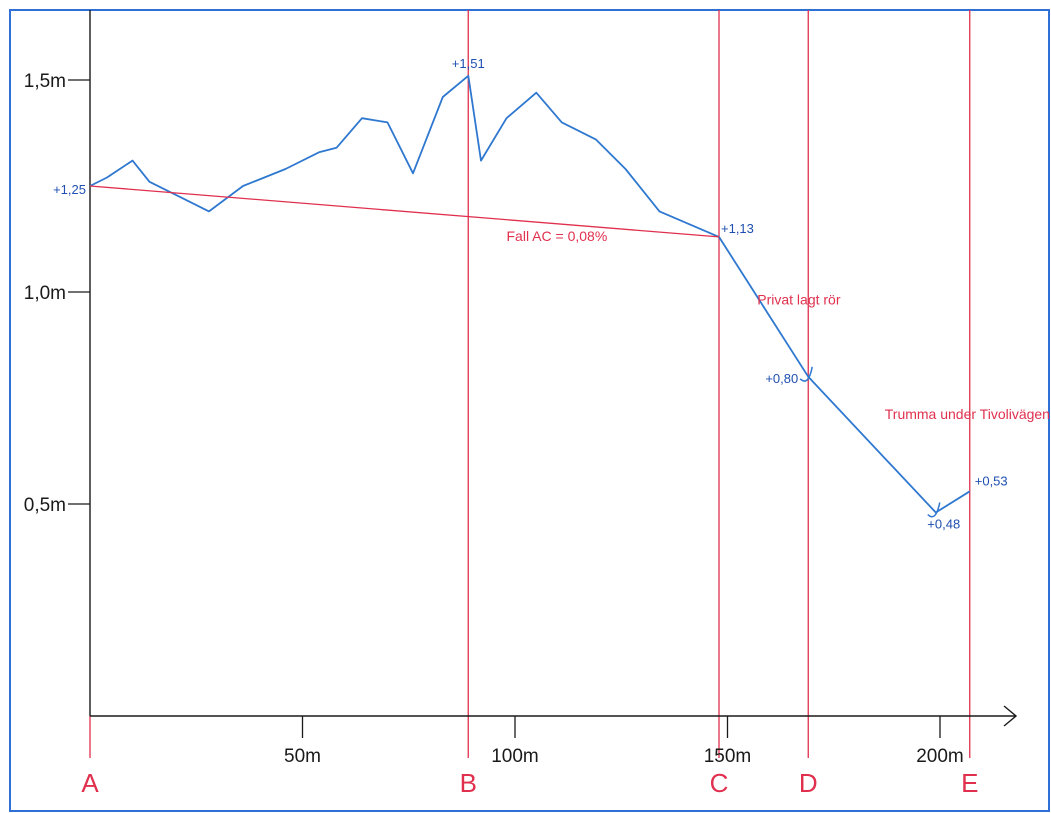  I want to click on y-tick-label: 1,5m, so click(45, 81).